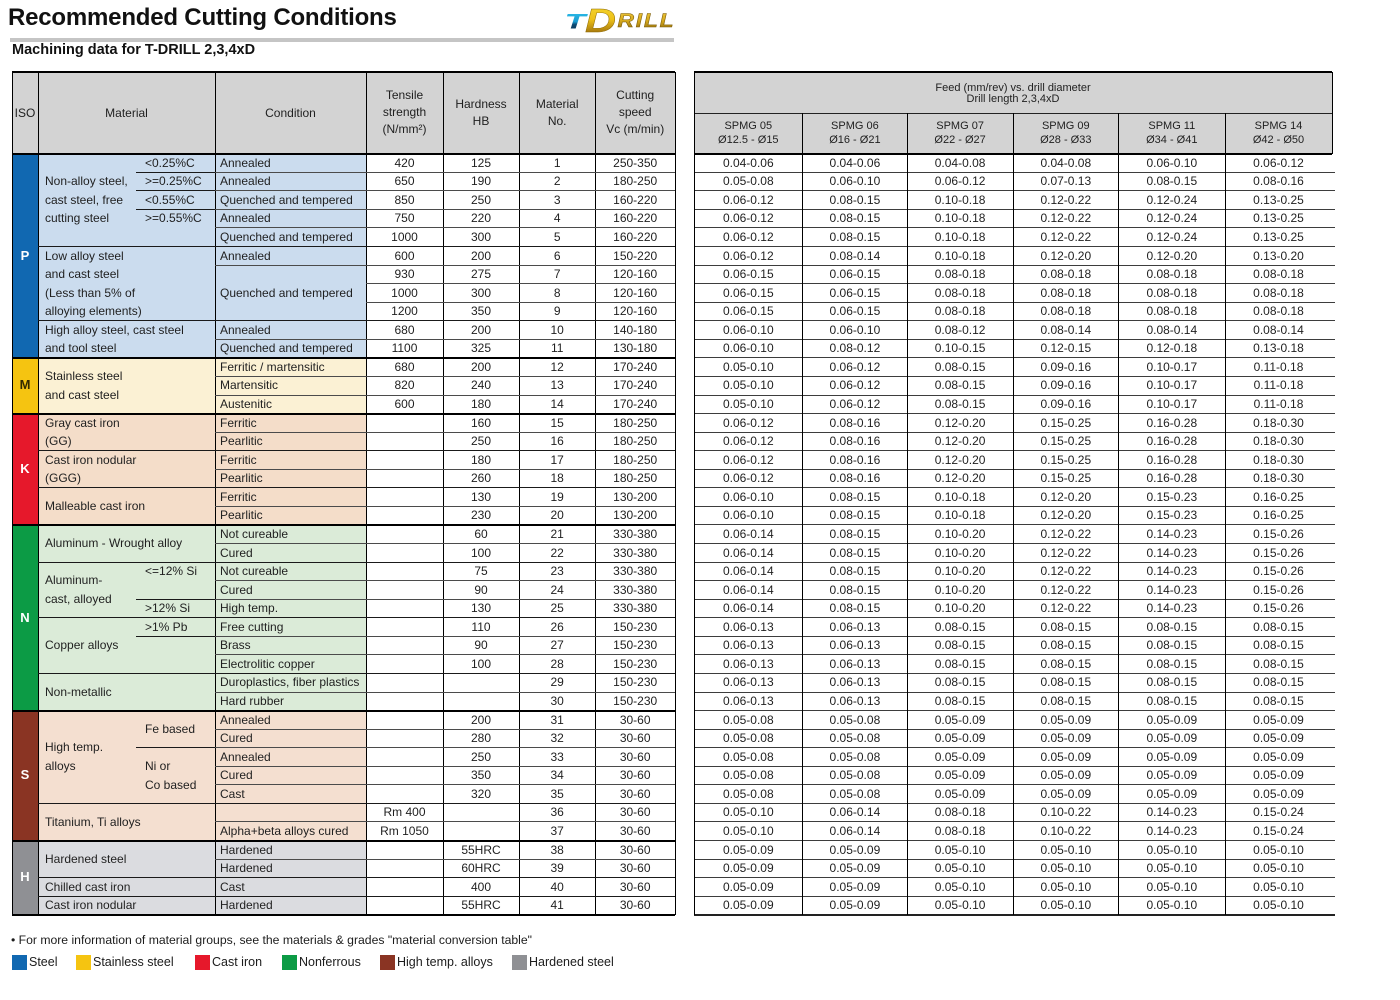 This screenshot has height=1000, width=1400. Describe the element at coordinates (647, 21) in the screenshot. I see `svg-text: RILL` at that location.